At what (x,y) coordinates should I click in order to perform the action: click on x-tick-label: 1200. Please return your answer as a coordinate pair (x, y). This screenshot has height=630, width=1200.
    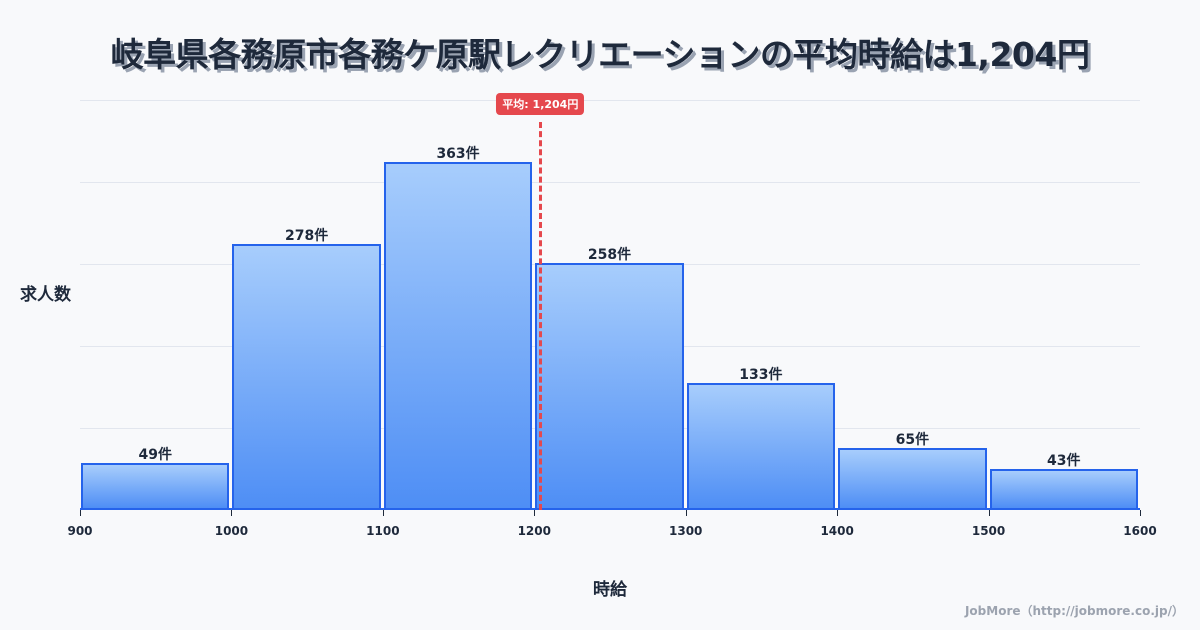
    Looking at the image, I should click on (534, 531).